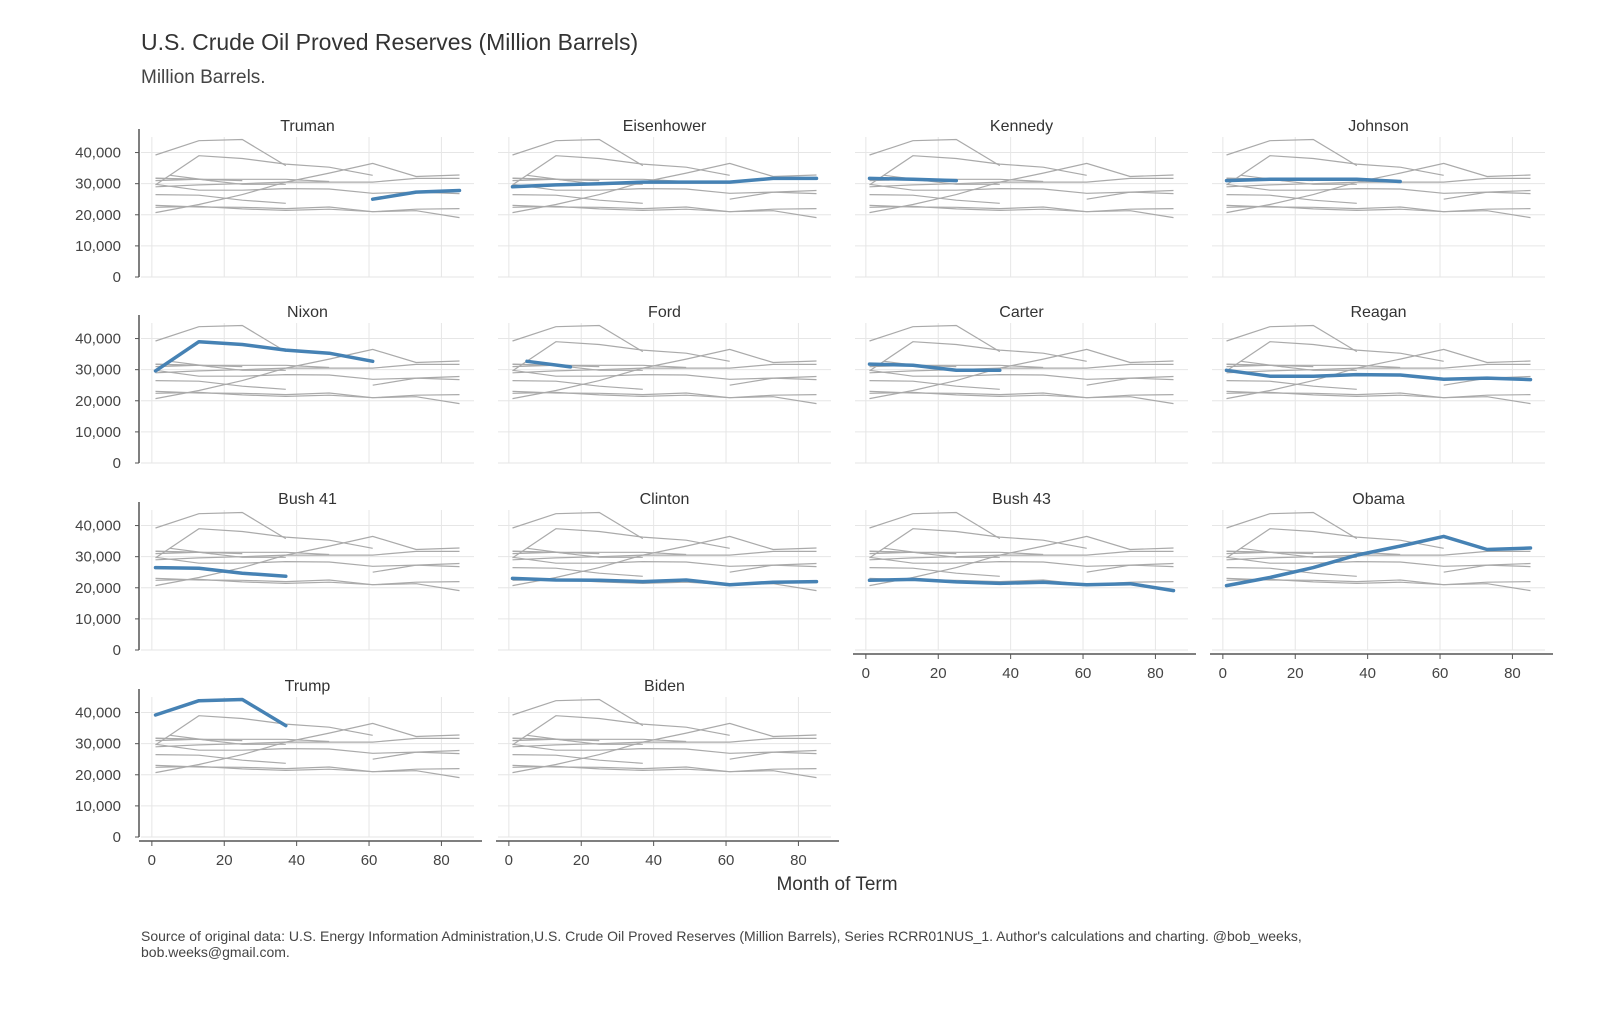  What do you see at coordinates (1021, 499) in the screenshot?
I see `panel-title: Bush 43` at bounding box center [1021, 499].